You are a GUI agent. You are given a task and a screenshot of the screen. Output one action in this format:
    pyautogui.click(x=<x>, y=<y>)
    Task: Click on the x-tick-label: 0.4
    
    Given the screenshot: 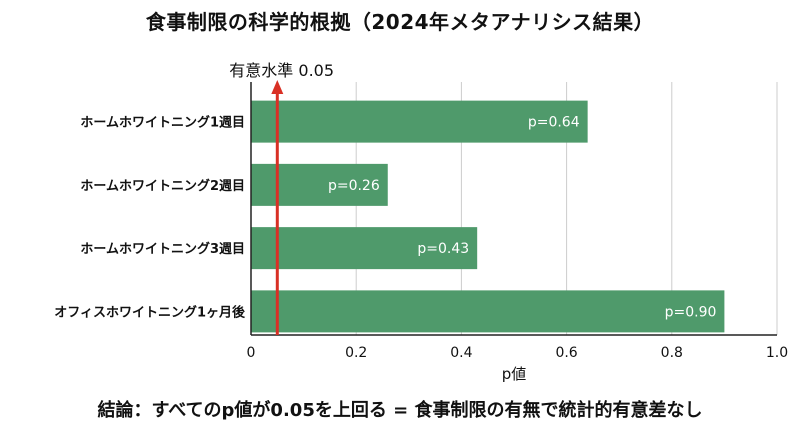 What is the action you would take?
    pyautogui.click(x=461, y=353)
    